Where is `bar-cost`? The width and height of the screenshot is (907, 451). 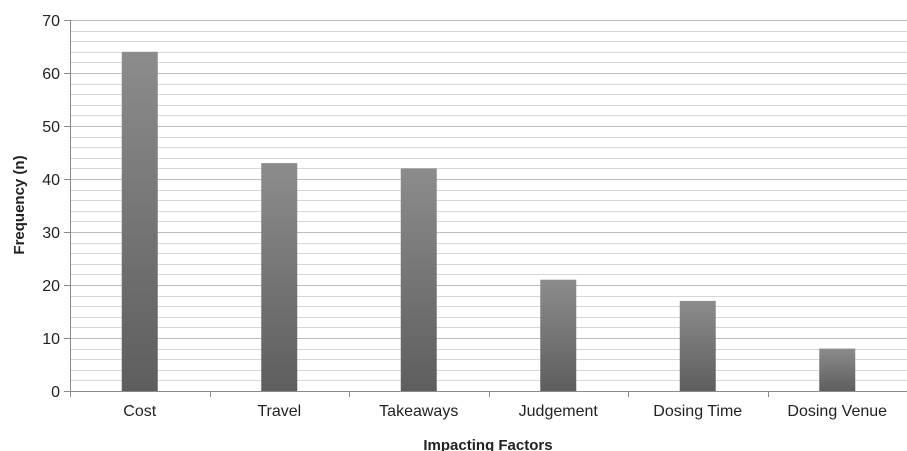 bar-cost is located at coordinates (139, 221).